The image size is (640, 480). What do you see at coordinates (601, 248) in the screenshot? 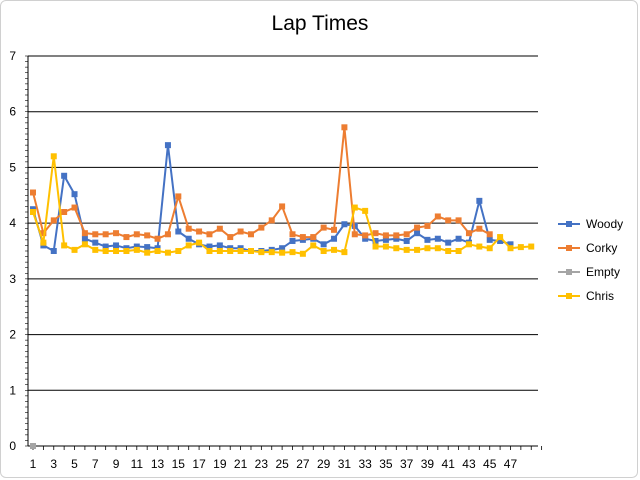
I see `legend-label-corky: Corky` at bounding box center [601, 248].